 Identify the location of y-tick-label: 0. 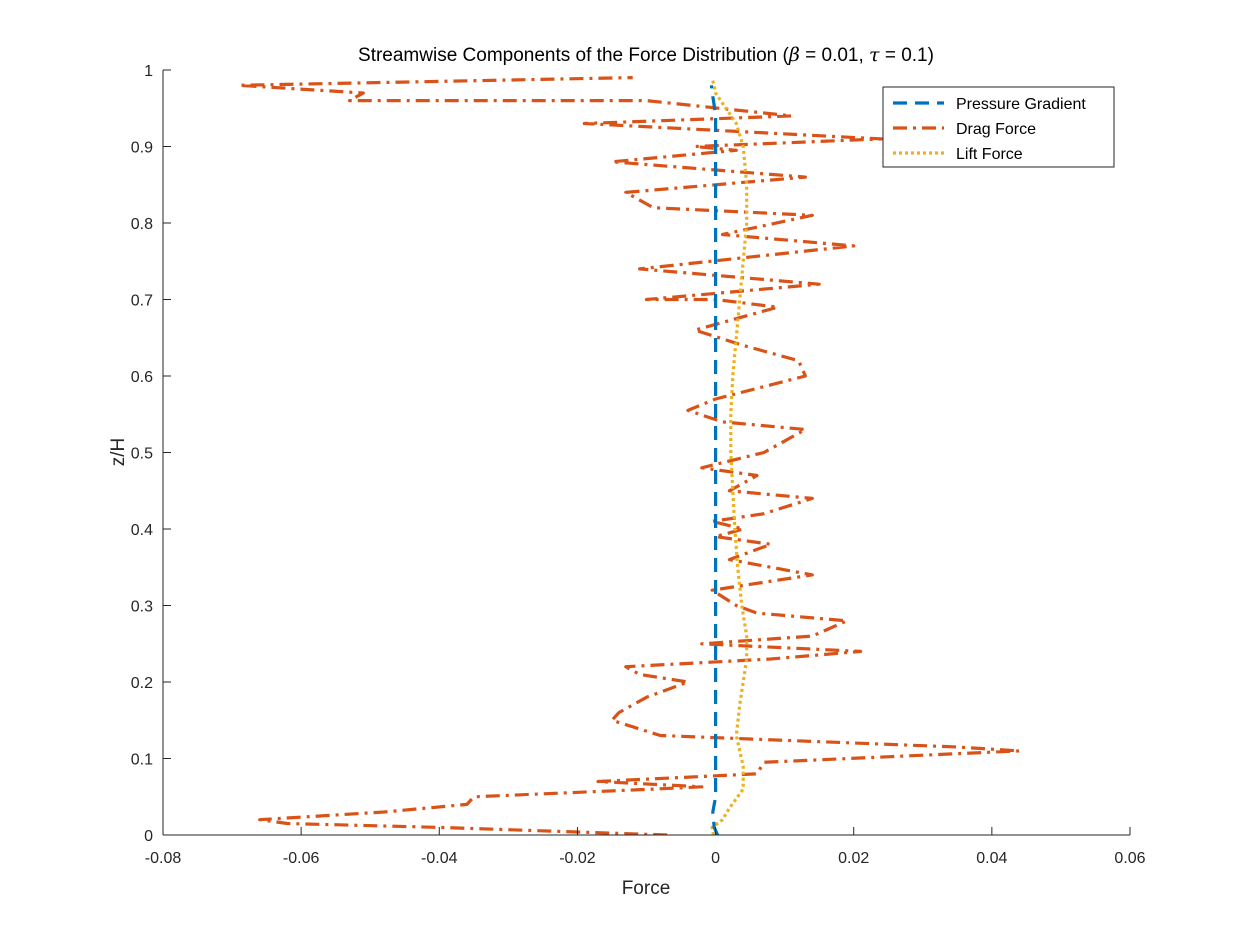
(148, 836).